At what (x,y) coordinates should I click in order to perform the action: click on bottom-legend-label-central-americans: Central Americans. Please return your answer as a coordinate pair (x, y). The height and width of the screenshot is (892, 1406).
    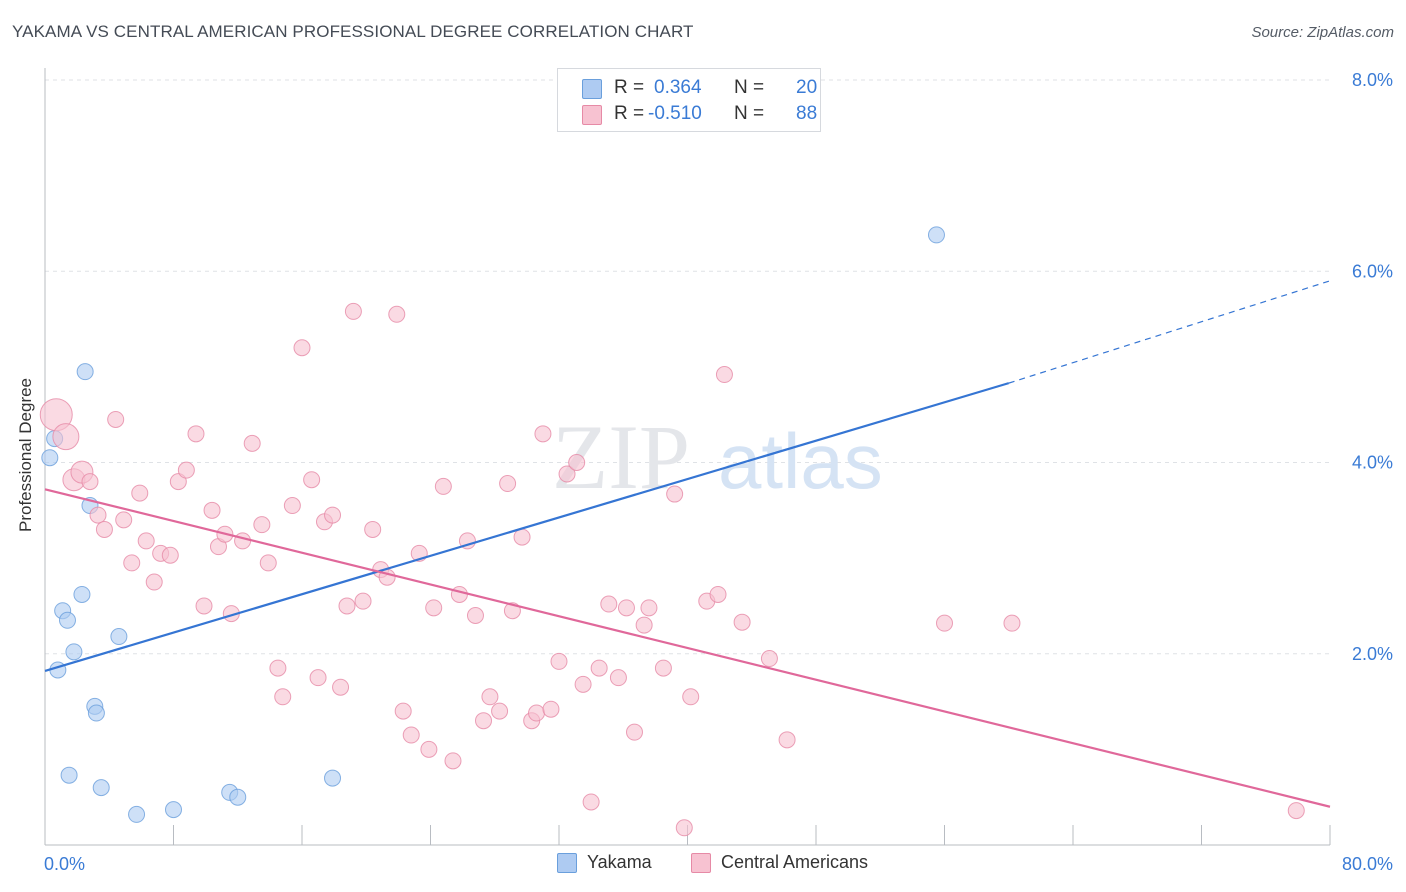
    Looking at the image, I should click on (795, 862).